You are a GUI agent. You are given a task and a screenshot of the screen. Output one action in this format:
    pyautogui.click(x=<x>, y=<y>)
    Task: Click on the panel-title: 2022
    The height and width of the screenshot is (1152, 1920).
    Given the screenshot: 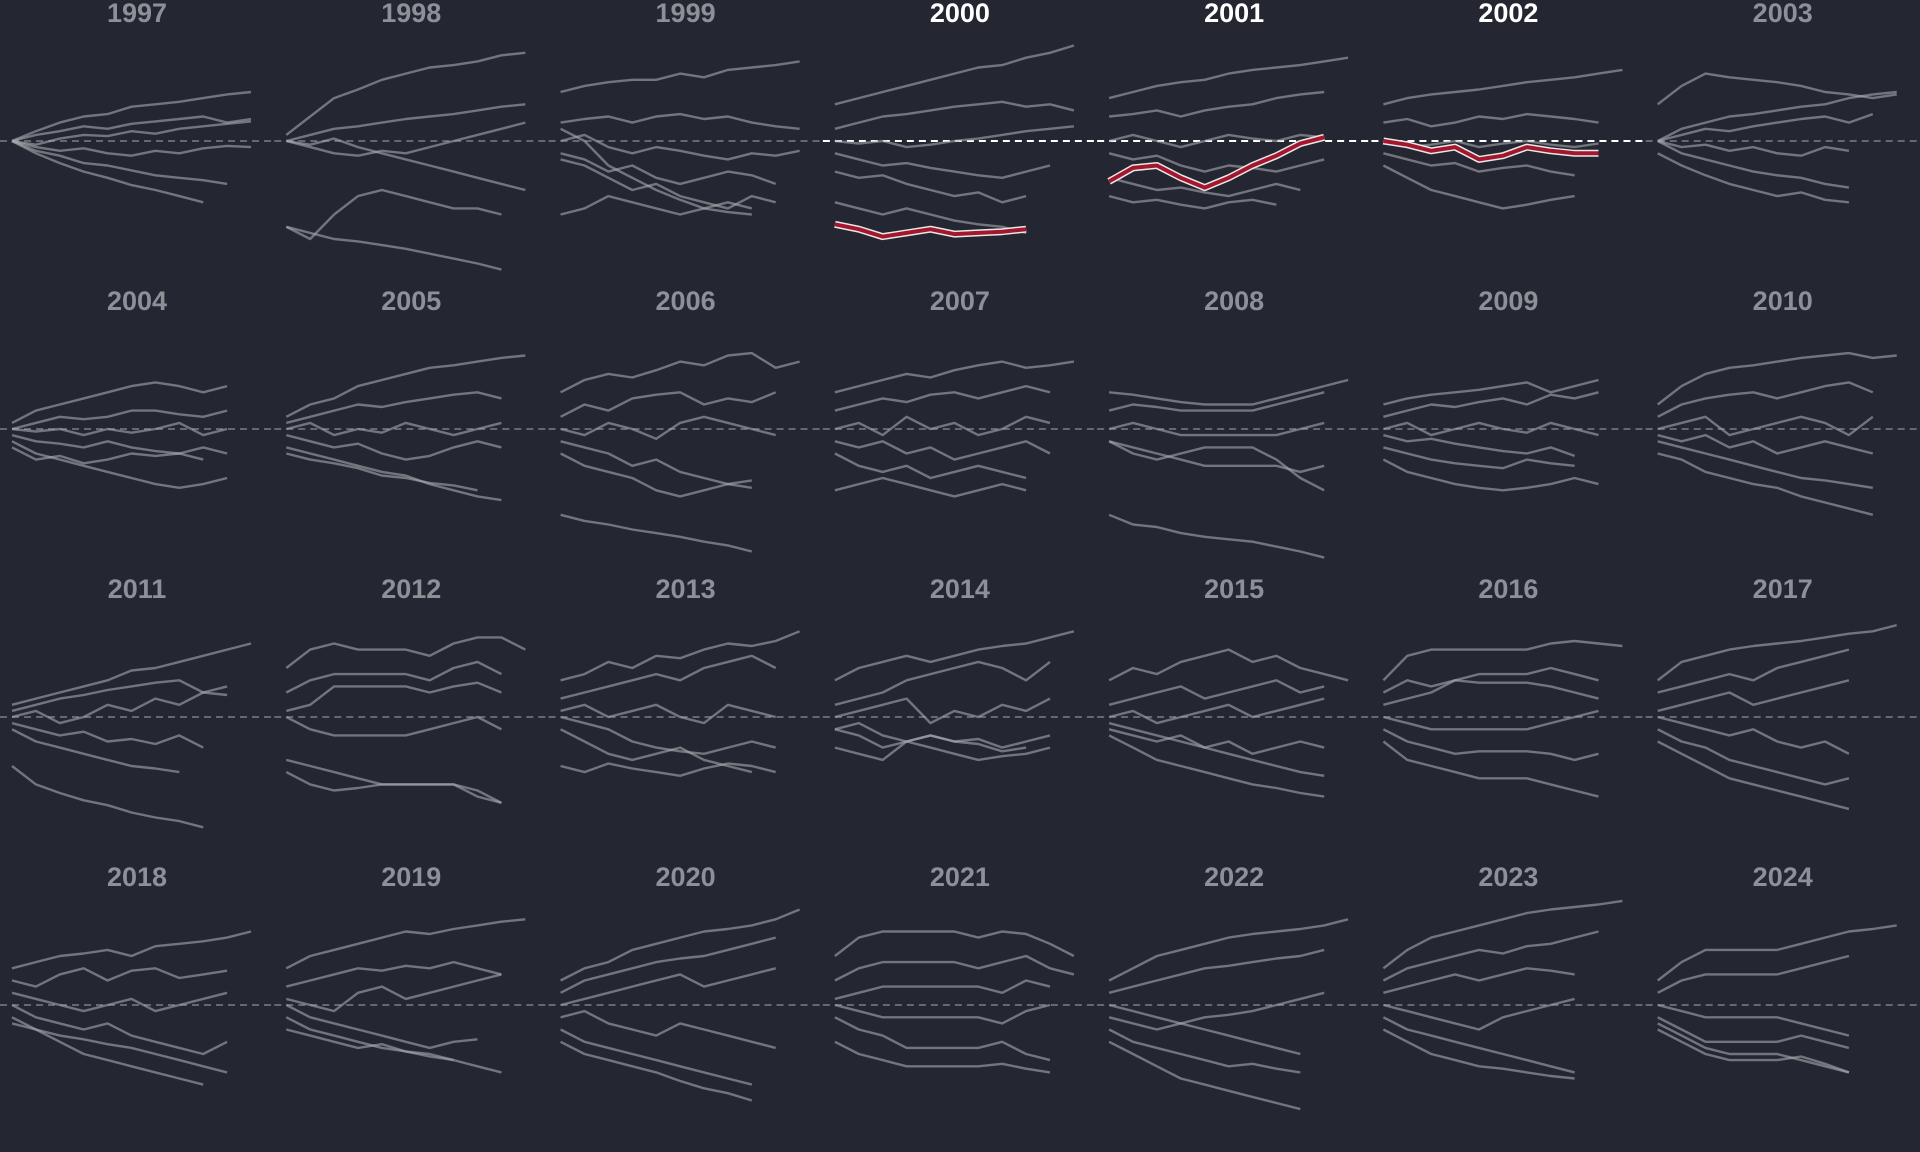 What is the action you would take?
    pyautogui.click(x=1234, y=877)
    